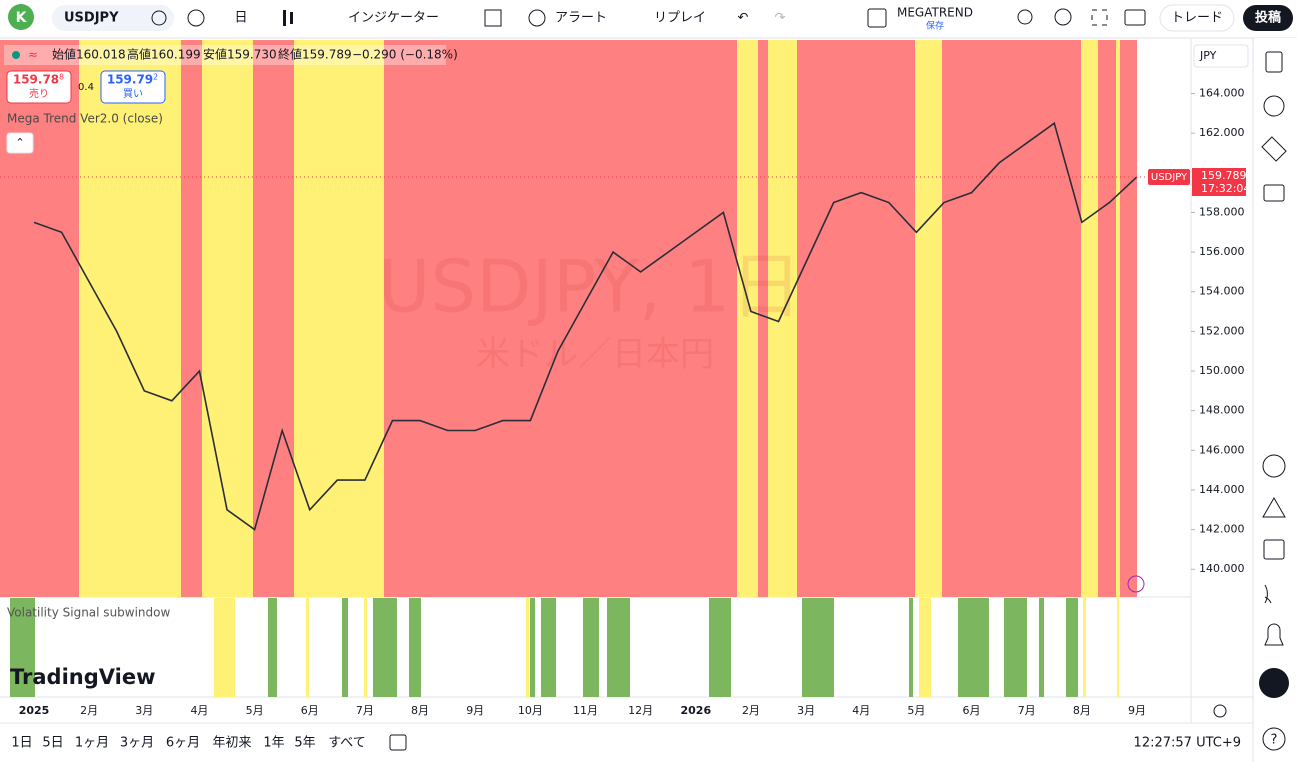 The image size is (1297, 762). What do you see at coordinates (1027, 710) in the screenshot?
I see `x-tick-label: 7月` at bounding box center [1027, 710].